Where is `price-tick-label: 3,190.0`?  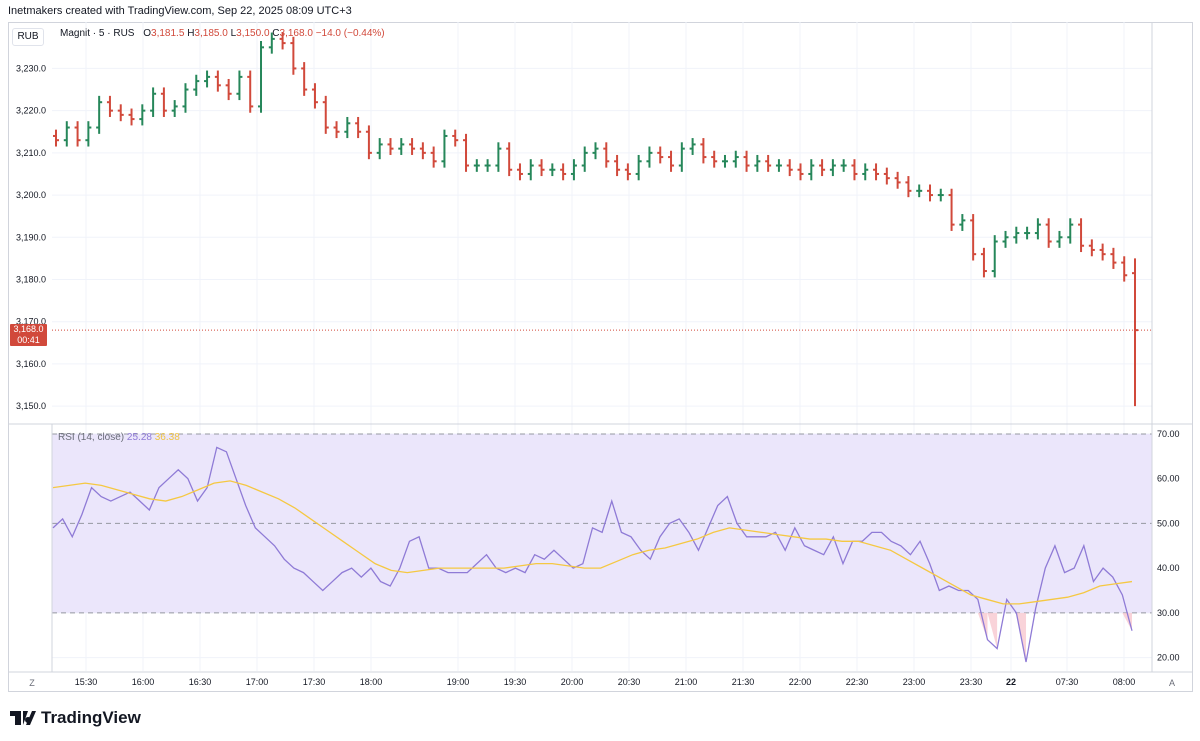
price-tick-label: 3,190.0 is located at coordinates (31, 237).